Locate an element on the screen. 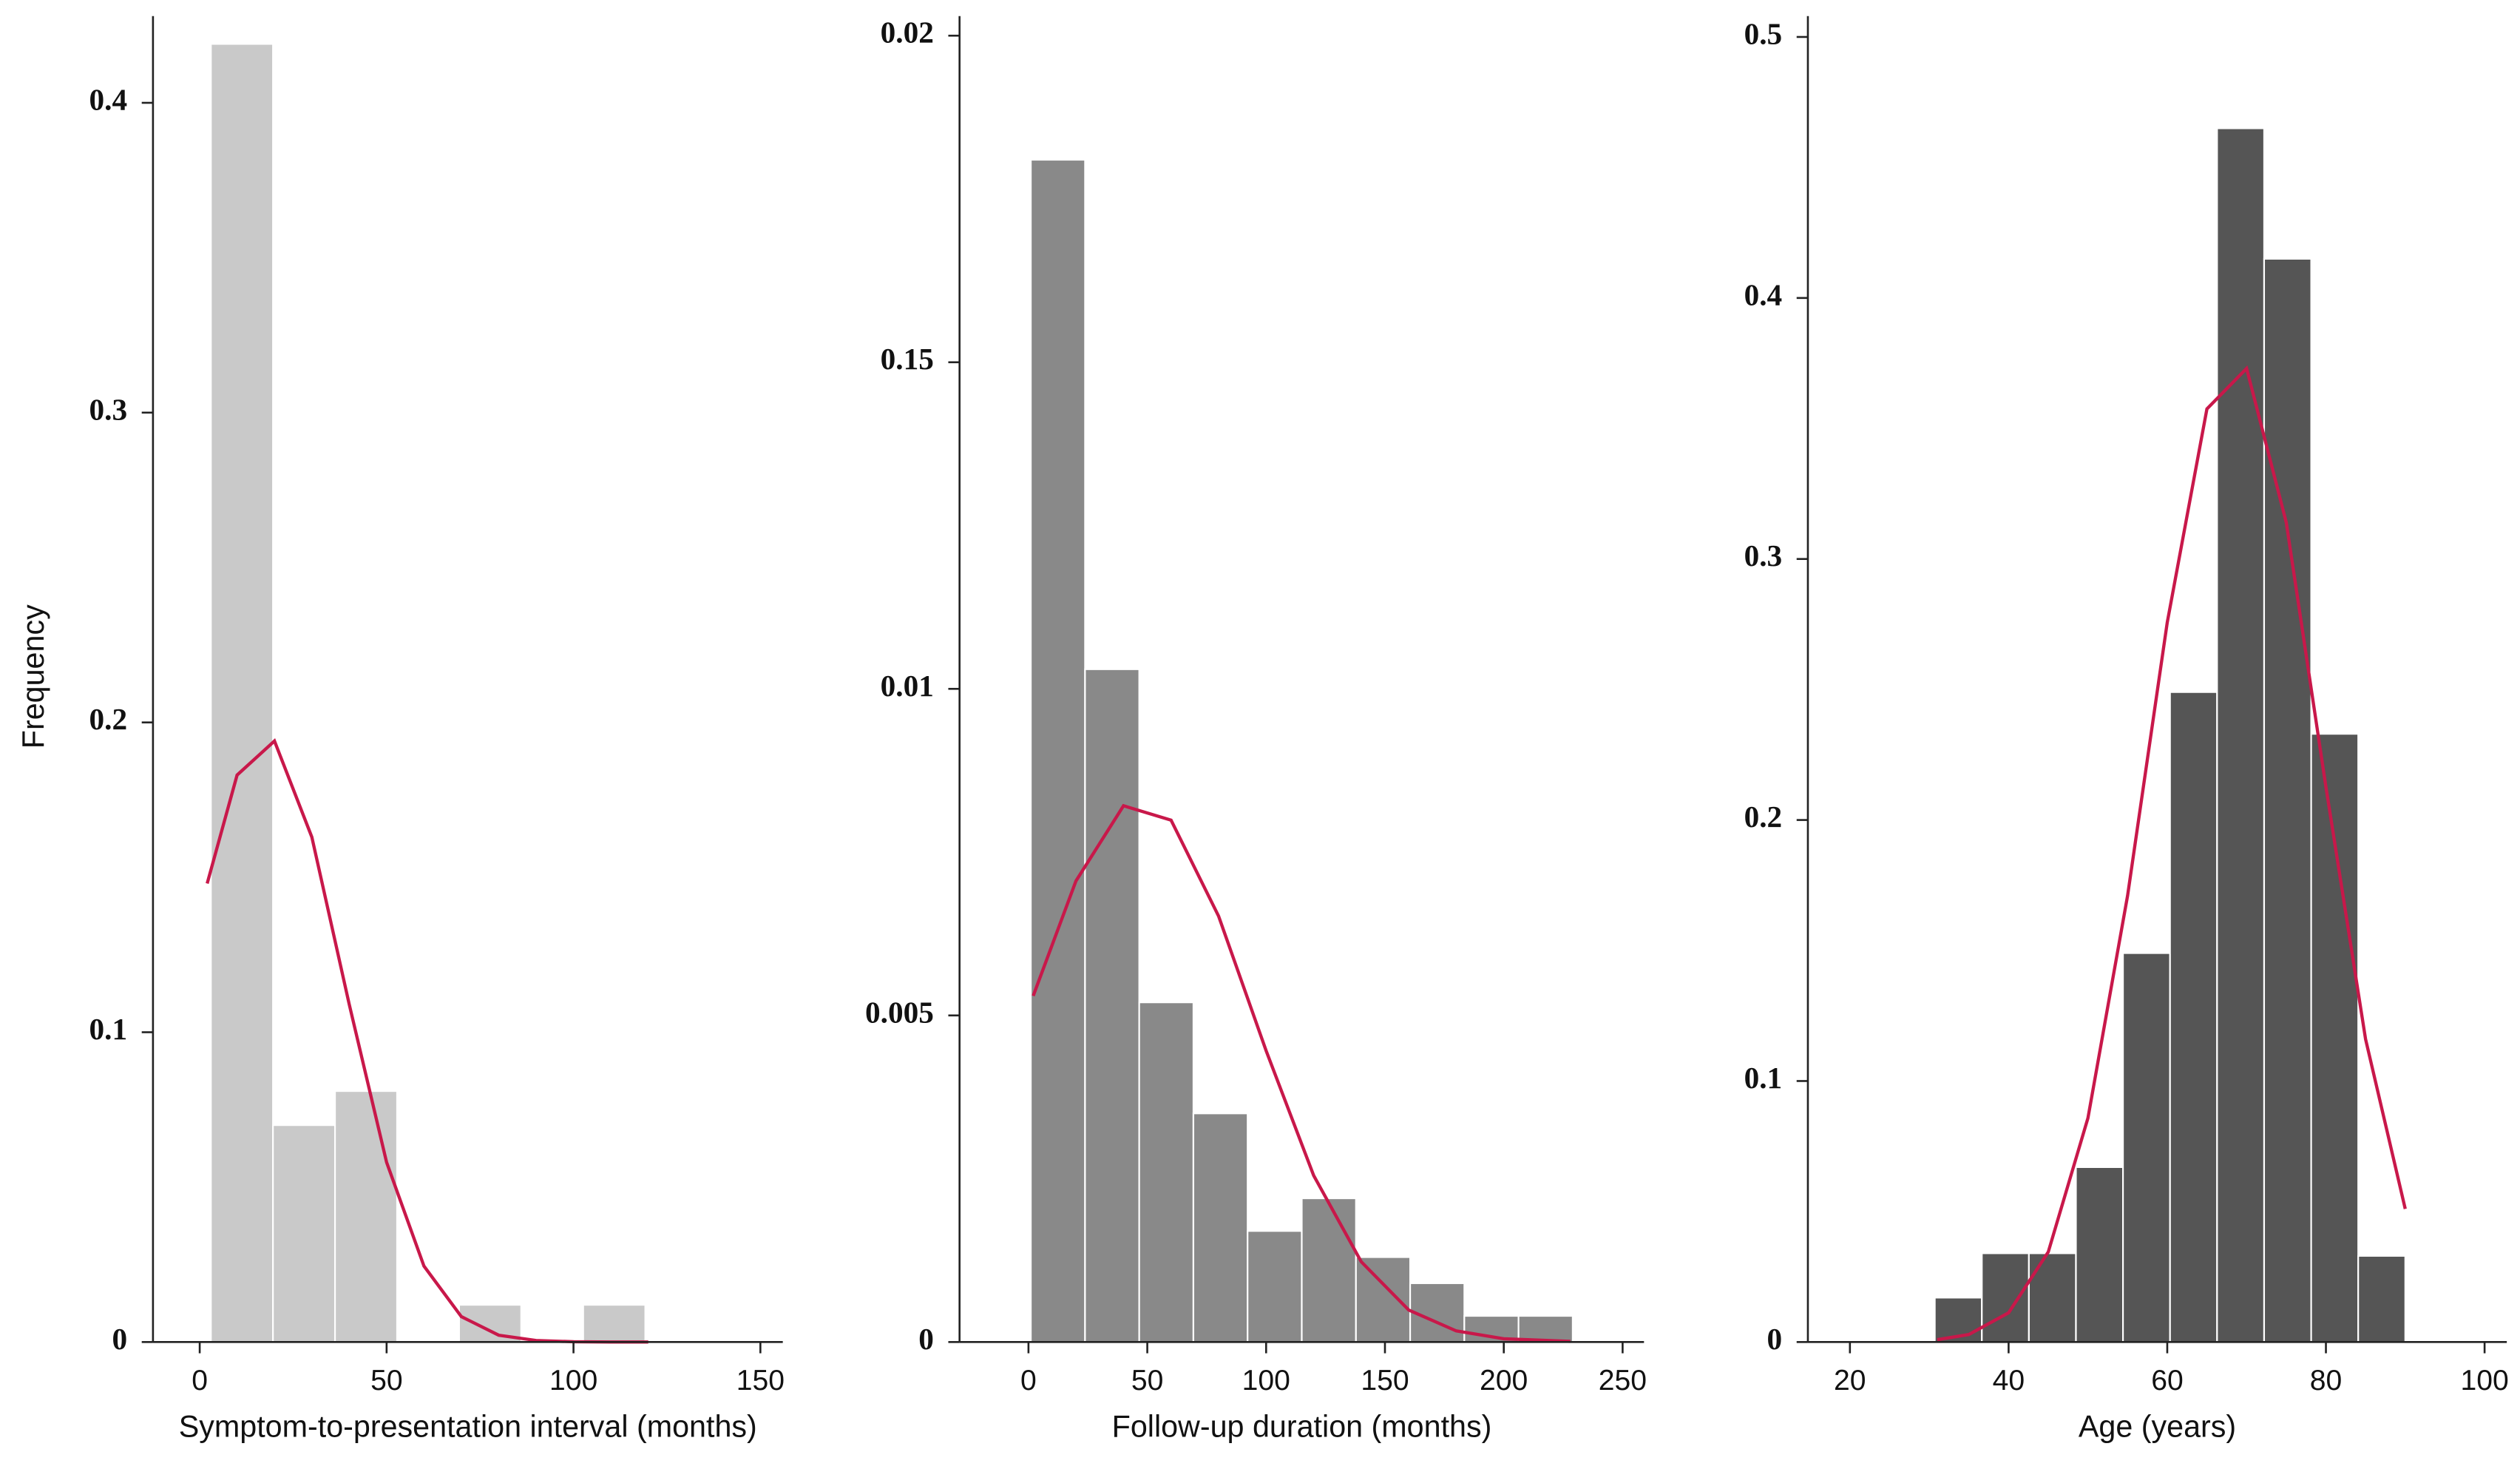 The width and height of the screenshot is (2520, 1469). x-tick-label: 40 is located at coordinates (2009, 1381).